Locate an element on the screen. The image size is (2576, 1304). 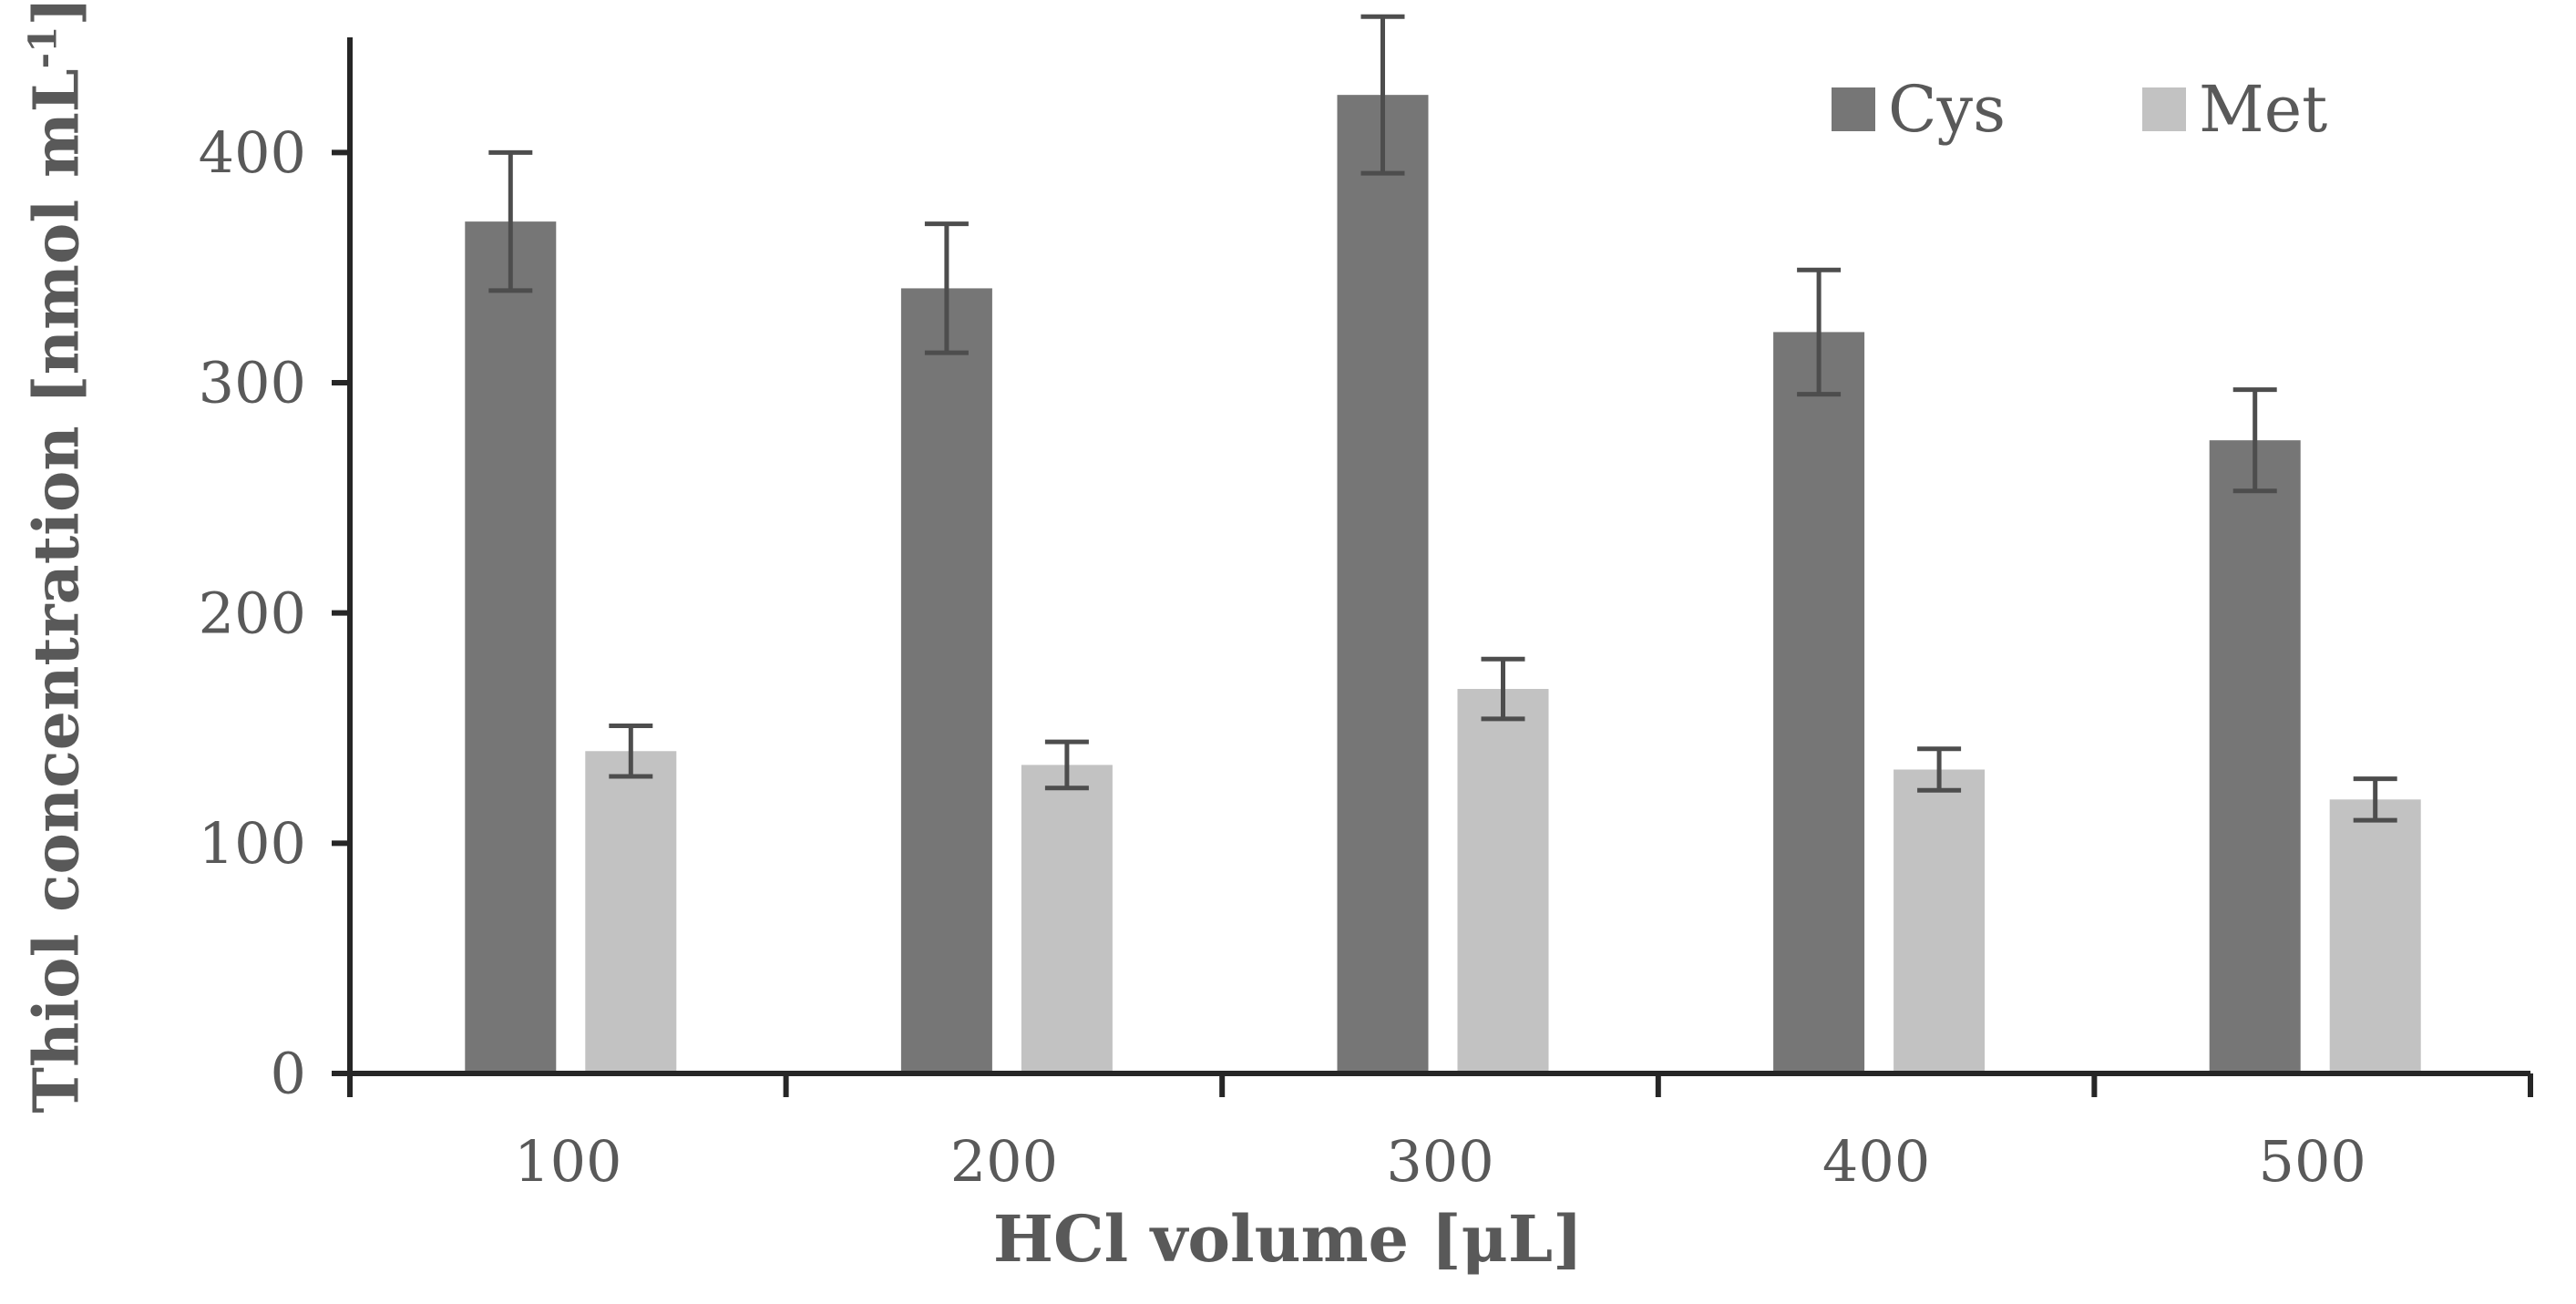
legend-label-met: Met is located at coordinates (2264, 109).